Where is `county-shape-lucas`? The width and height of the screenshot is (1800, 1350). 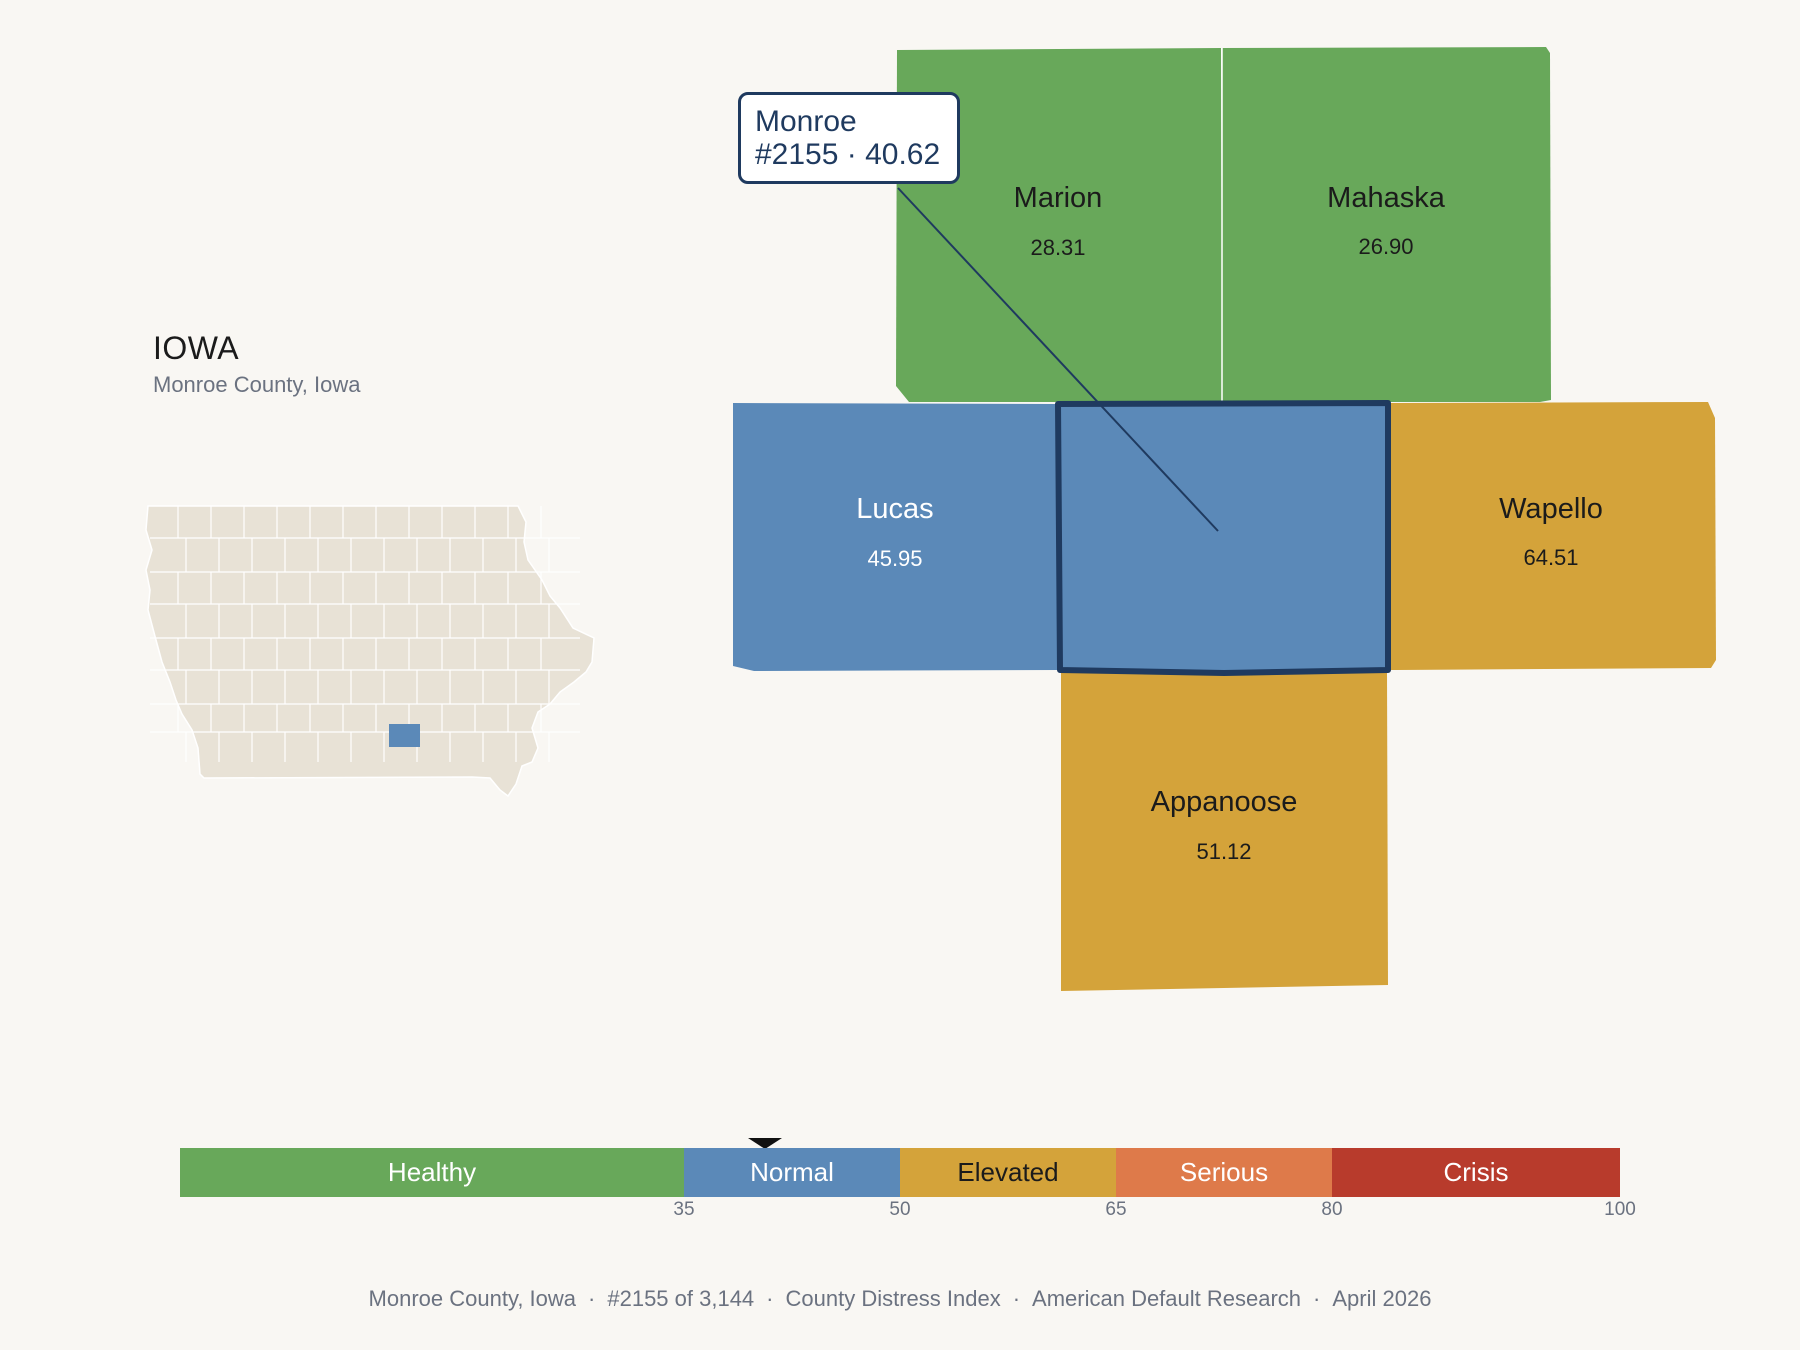 county-shape-lucas is located at coordinates (896, 537).